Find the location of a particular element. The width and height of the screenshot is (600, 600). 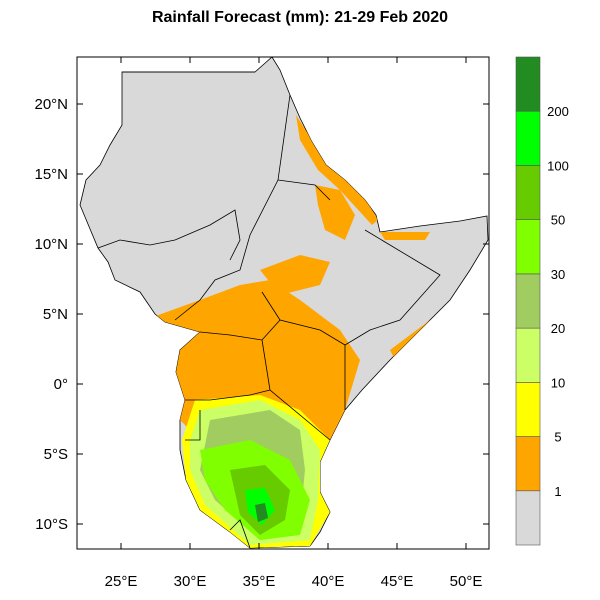

y-tick-label: 0° is located at coordinates (61, 384).